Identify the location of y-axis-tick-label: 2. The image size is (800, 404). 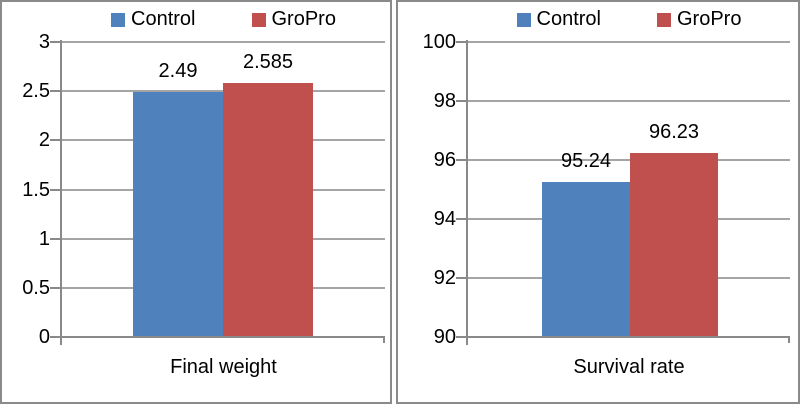
(44, 140).